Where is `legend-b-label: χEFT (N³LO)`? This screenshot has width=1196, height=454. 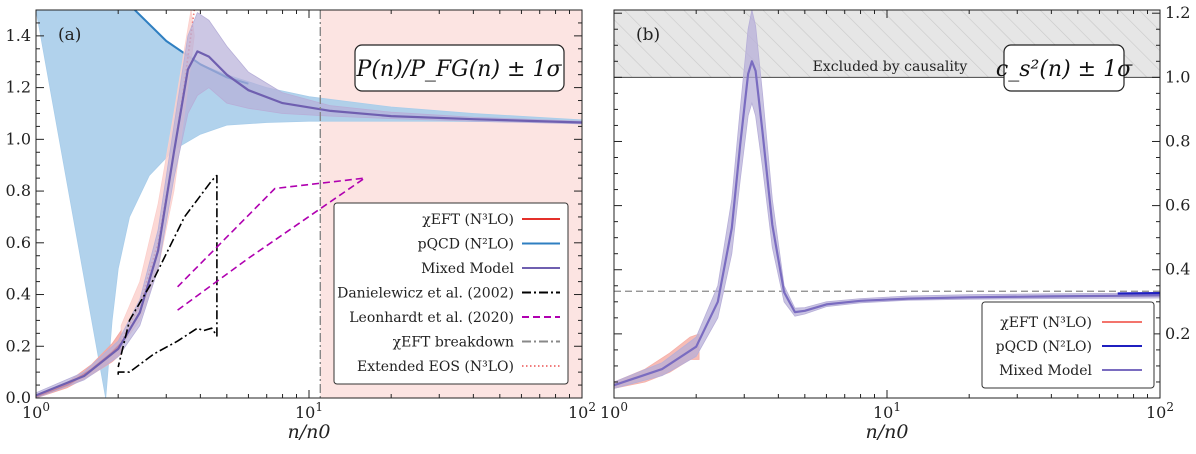 legend-b-label: χEFT (N³LO) is located at coordinates (1046, 323).